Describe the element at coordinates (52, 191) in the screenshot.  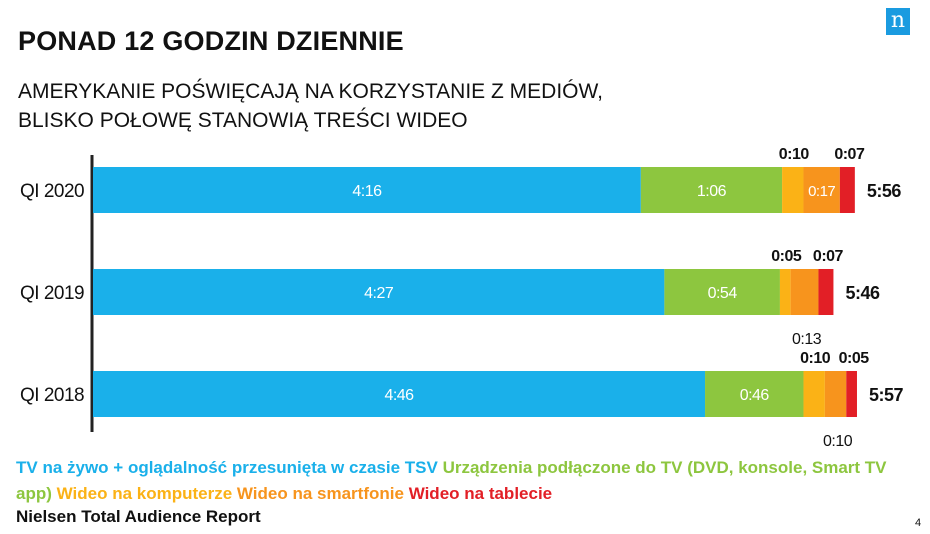
I see `category-label: QI 2020` at that location.